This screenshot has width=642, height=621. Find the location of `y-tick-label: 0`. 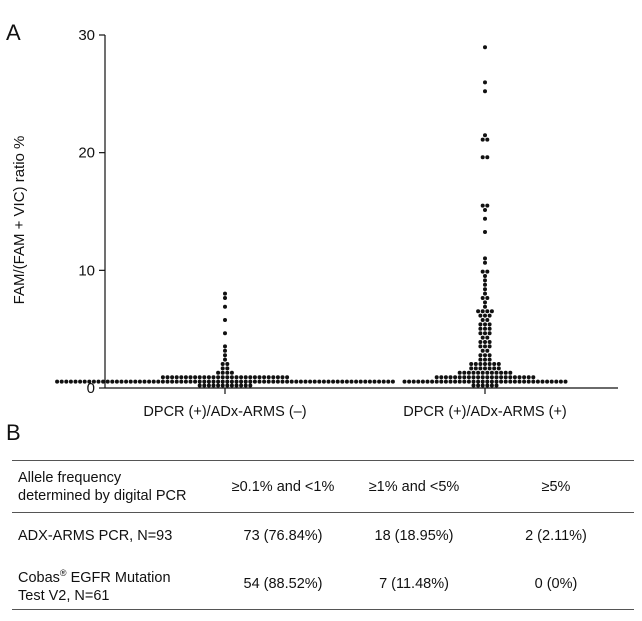

y-tick-label: 0 is located at coordinates (91, 388).